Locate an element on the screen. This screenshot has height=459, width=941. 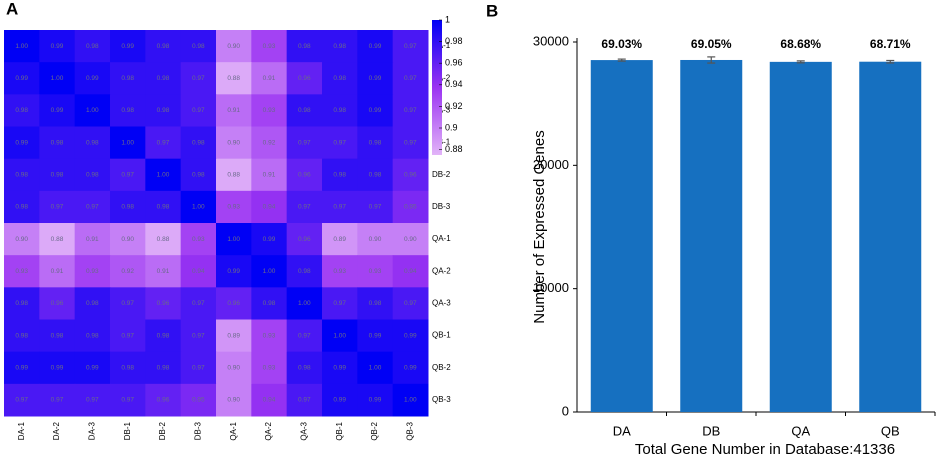
colorbar-tick-label: 0.98 is located at coordinates (454, 41).